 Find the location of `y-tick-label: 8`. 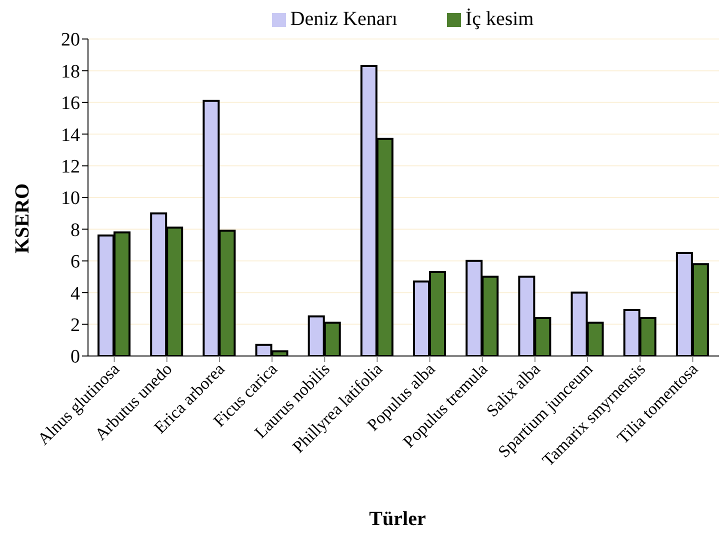

y-tick-label: 8 is located at coordinates (75, 230).